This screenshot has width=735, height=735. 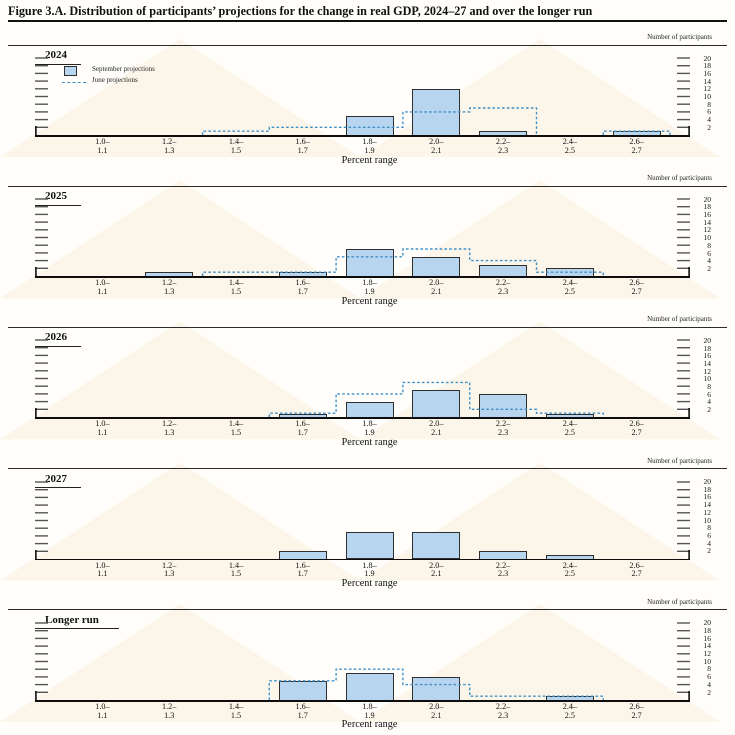 I want to click on panel-year-label: Longer run, so click(x=72, y=619).